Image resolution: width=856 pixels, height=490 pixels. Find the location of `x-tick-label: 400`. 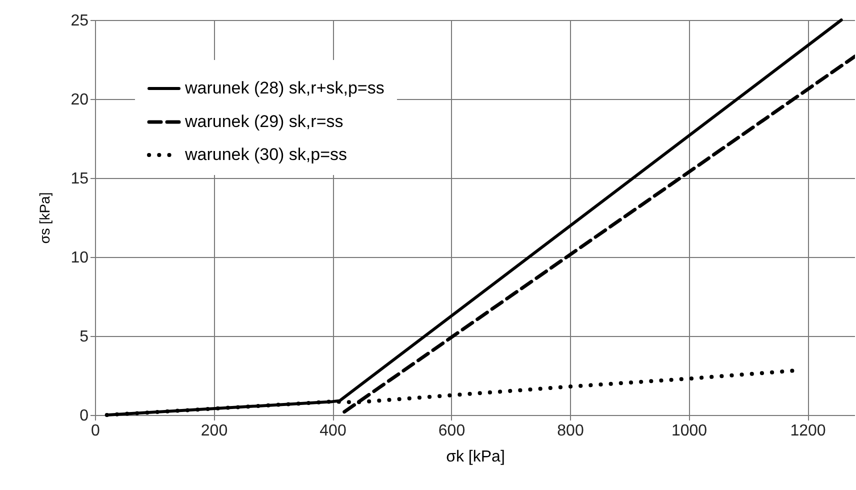

x-tick-label: 400 is located at coordinates (333, 431).